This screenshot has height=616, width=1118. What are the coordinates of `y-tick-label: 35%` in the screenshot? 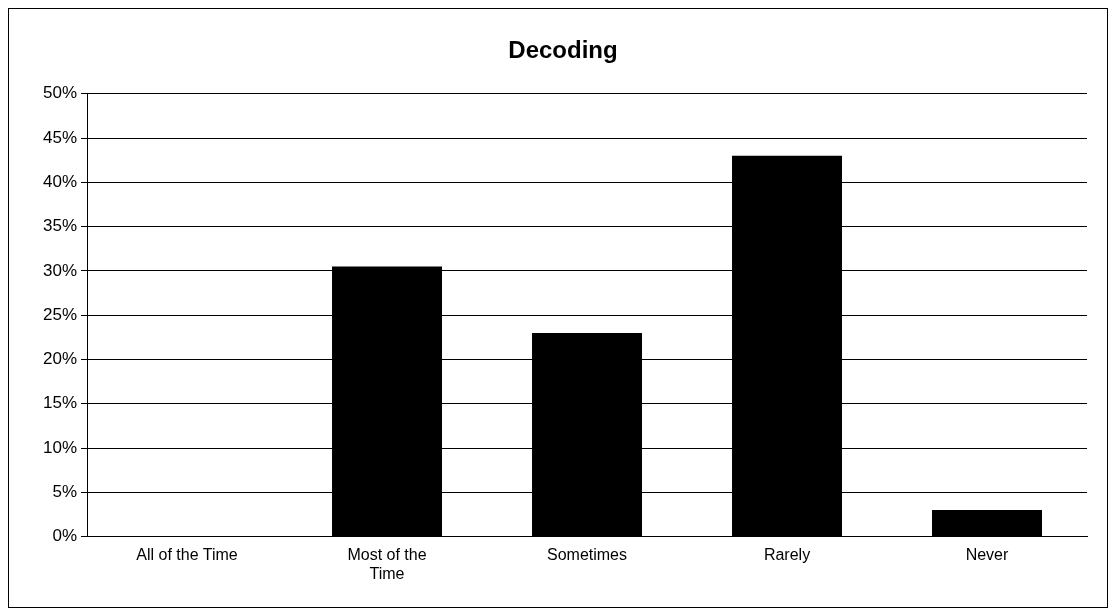 It's located at (60, 226).